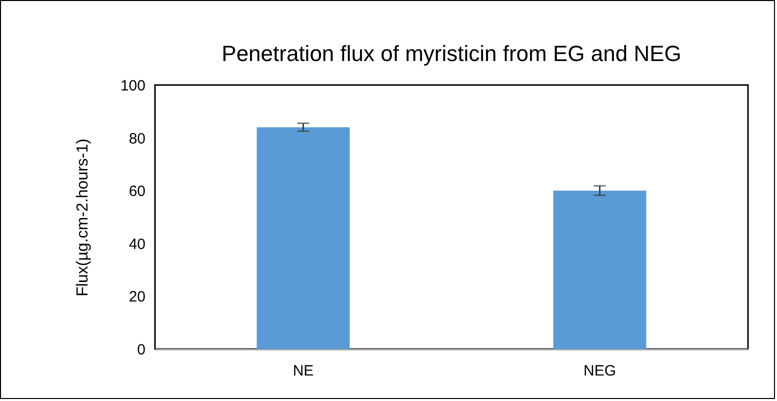 The height and width of the screenshot is (401, 777). What do you see at coordinates (141, 350) in the screenshot?
I see `y-tick-label: 0` at bounding box center [141, 350].